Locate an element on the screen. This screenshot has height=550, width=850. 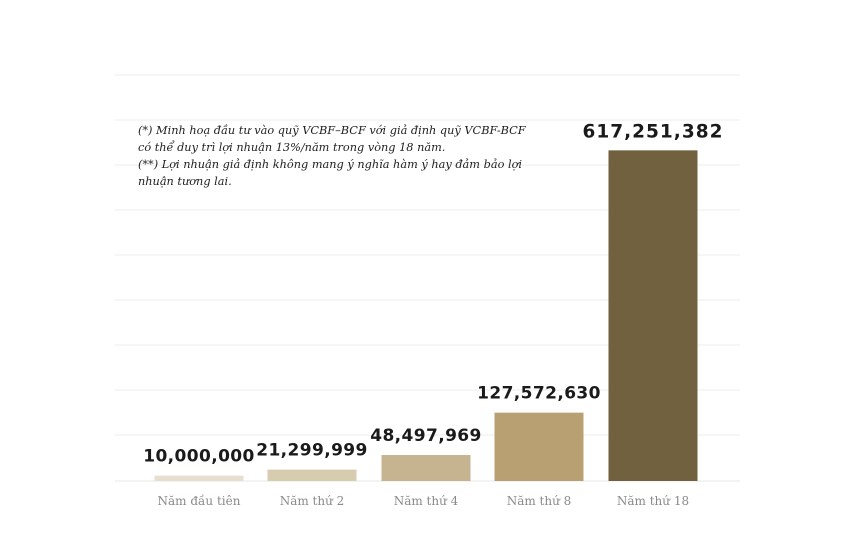
category-label: Năm thứ 18 is located at coordinates (653, 501).